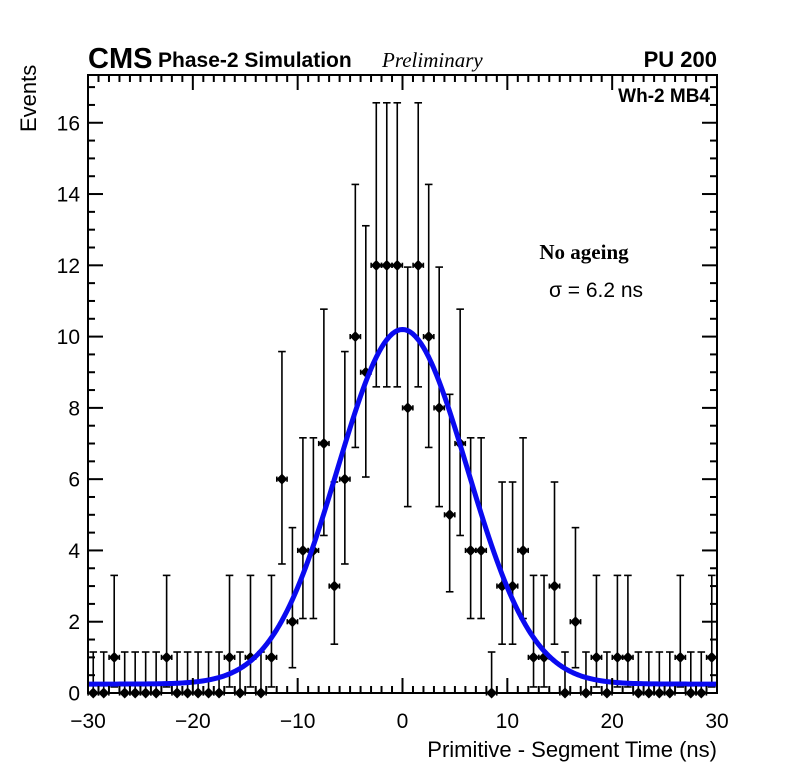 The width and height of the screenshot is (796, 772). Describe the element at coordinates (88, 721) in the screenshot. I see `x-tick-label: −30` at that location.